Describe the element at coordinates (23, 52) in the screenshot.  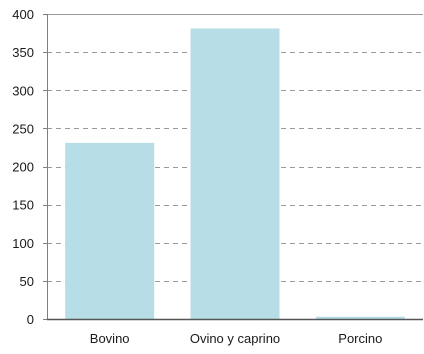
I see `y-tick-label: 350` at that location.